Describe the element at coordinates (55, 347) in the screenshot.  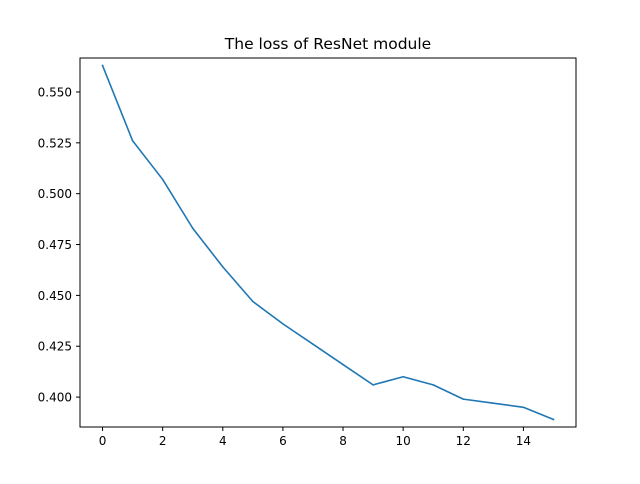
I see `y-tick-label: 0.425` at that location.